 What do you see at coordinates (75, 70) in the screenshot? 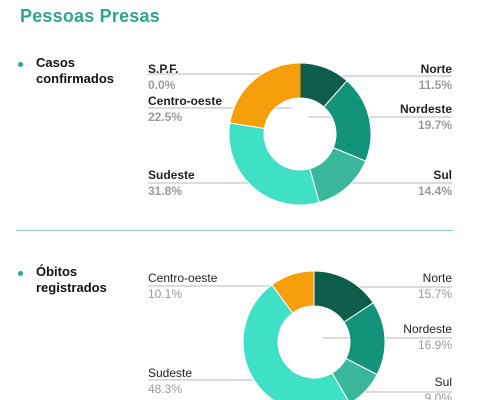
I see `section-label: Casos confirmados` at bounding box center [75, 70].